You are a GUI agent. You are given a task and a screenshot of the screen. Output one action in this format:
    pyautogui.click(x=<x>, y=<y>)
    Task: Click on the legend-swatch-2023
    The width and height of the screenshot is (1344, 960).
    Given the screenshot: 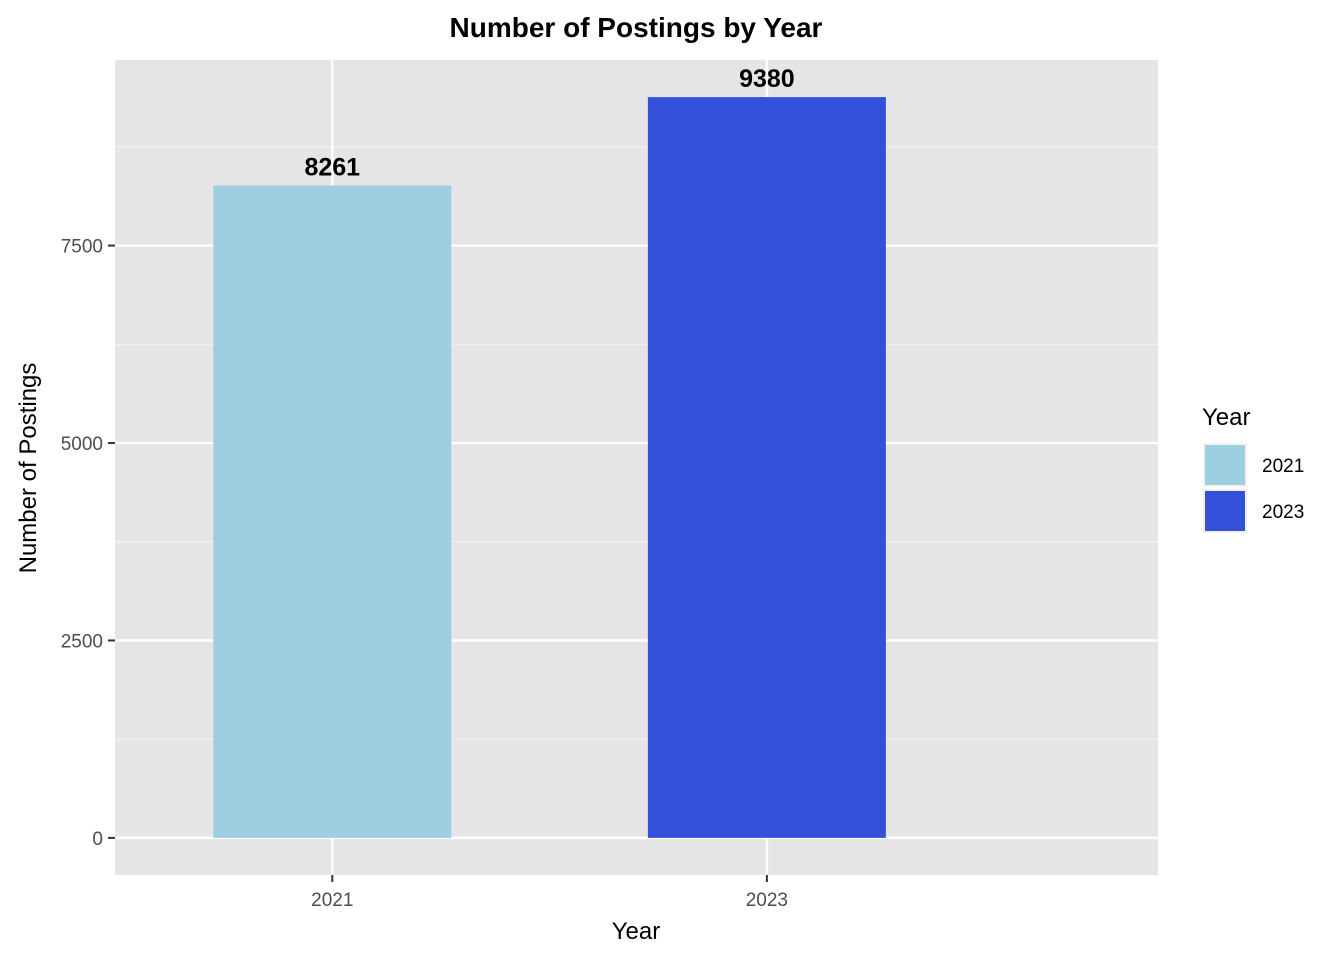 What is the action you would take?
    pyautogui.click(x=1225, y=511)
    